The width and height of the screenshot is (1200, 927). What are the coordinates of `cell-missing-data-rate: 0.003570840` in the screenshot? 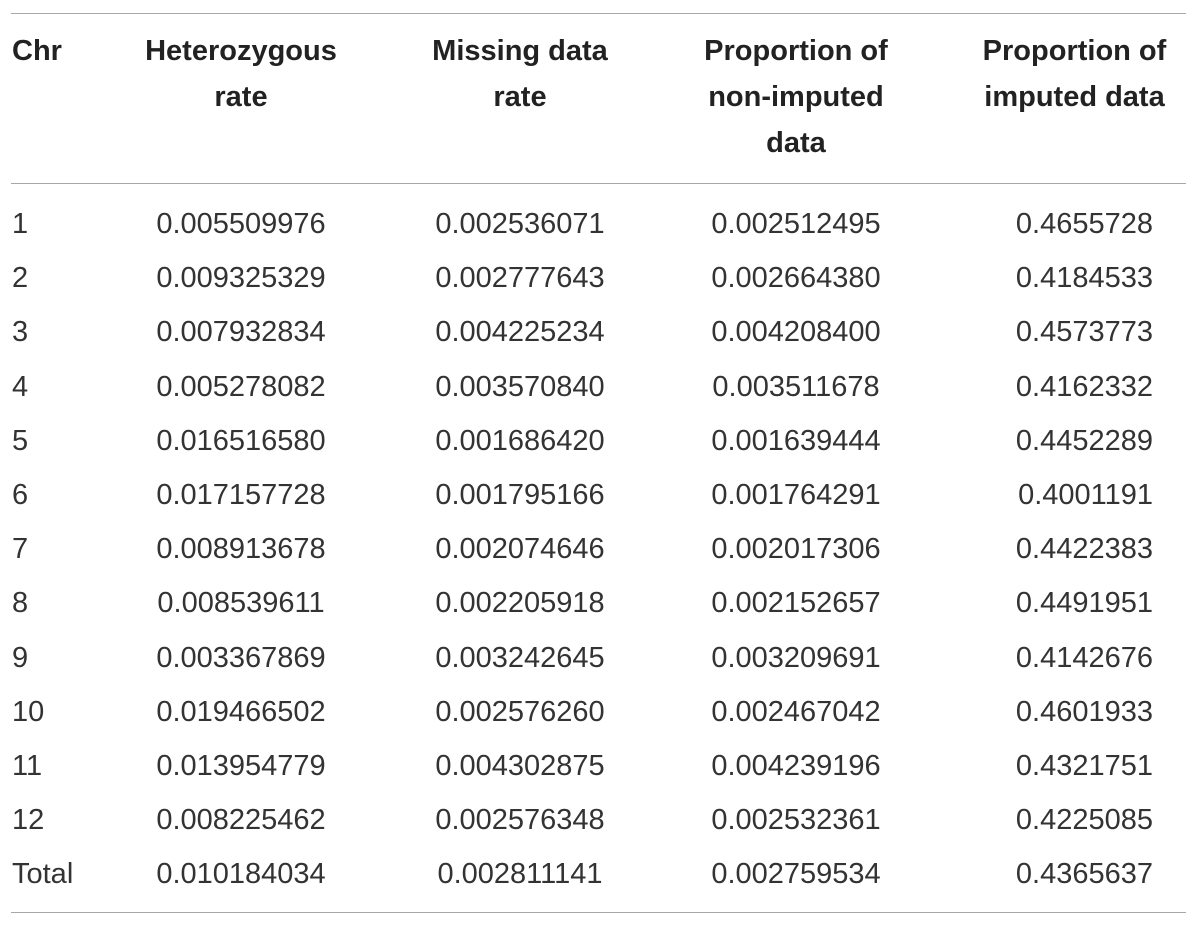 It's located at (520, 386).